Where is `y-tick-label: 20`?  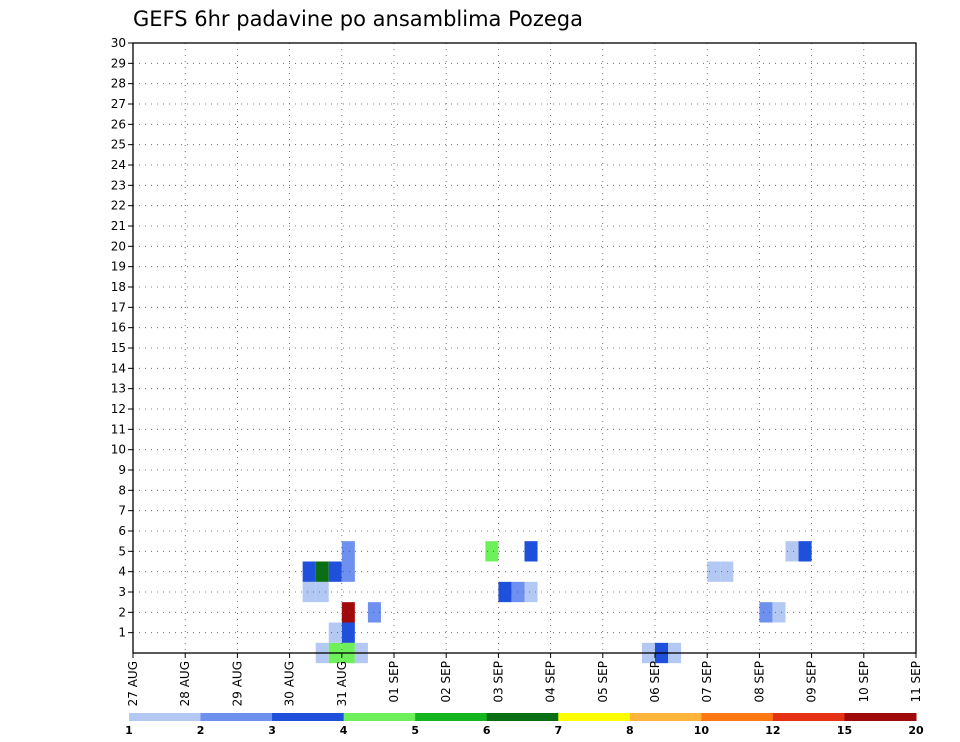
y-tick-label: 20 is located at coordinates (118, 246).